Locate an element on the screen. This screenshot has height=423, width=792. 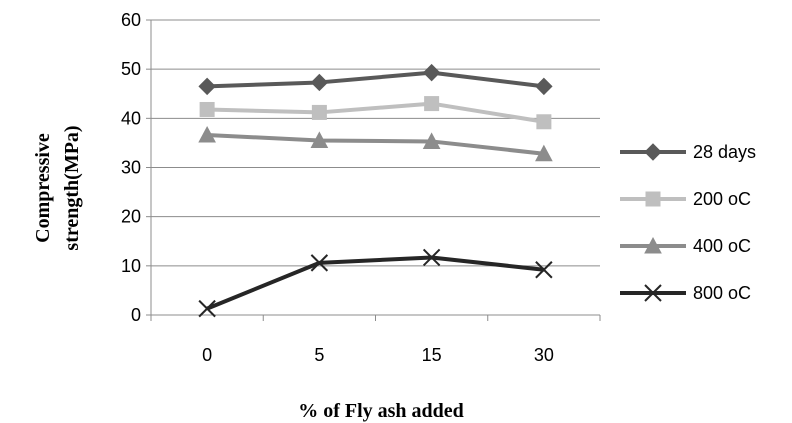
y-tick-label-50: 50 is located at coordinates (131, 69).